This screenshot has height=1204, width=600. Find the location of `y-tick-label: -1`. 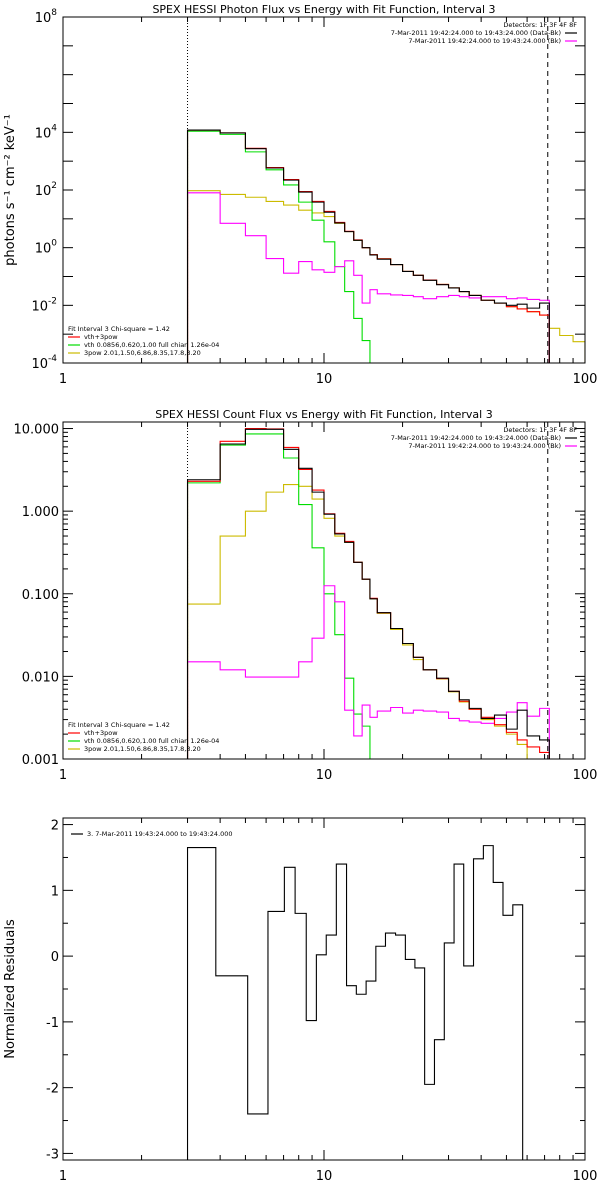

y-tick-label: -1 is located at coordinates (52, 1023).